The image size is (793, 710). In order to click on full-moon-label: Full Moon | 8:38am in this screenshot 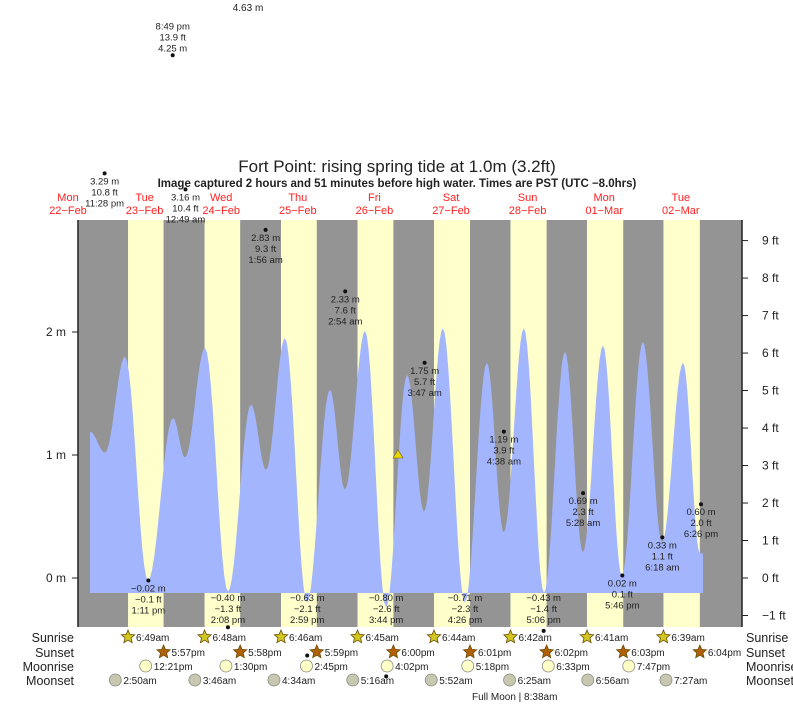, I will do `click(514, 697)`.